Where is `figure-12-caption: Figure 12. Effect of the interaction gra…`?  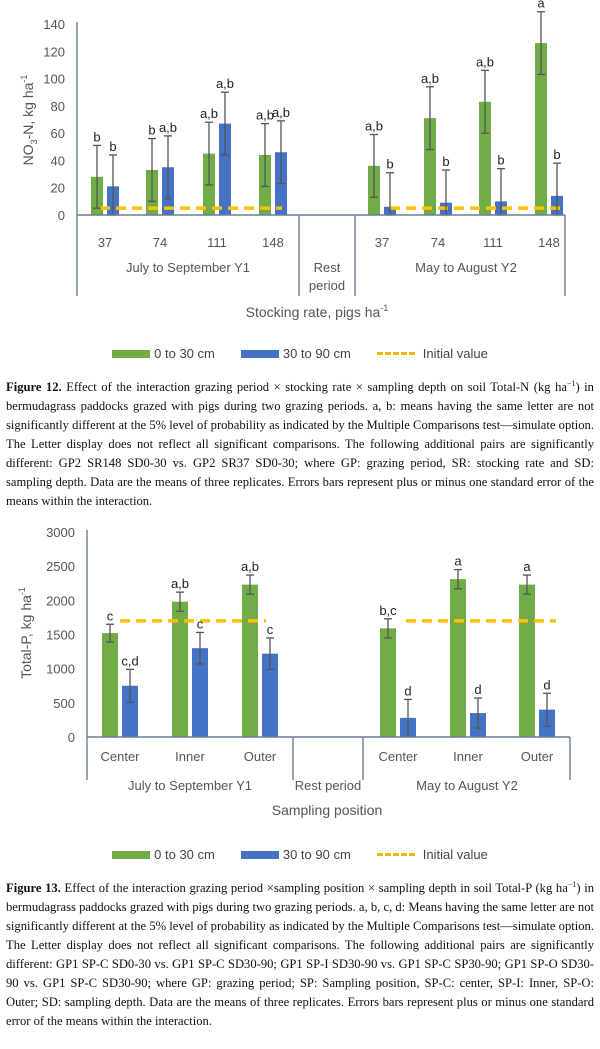
figure-12-caption: Figure 12. Effect of the interaction gra… is located at coordinates (300, 442).